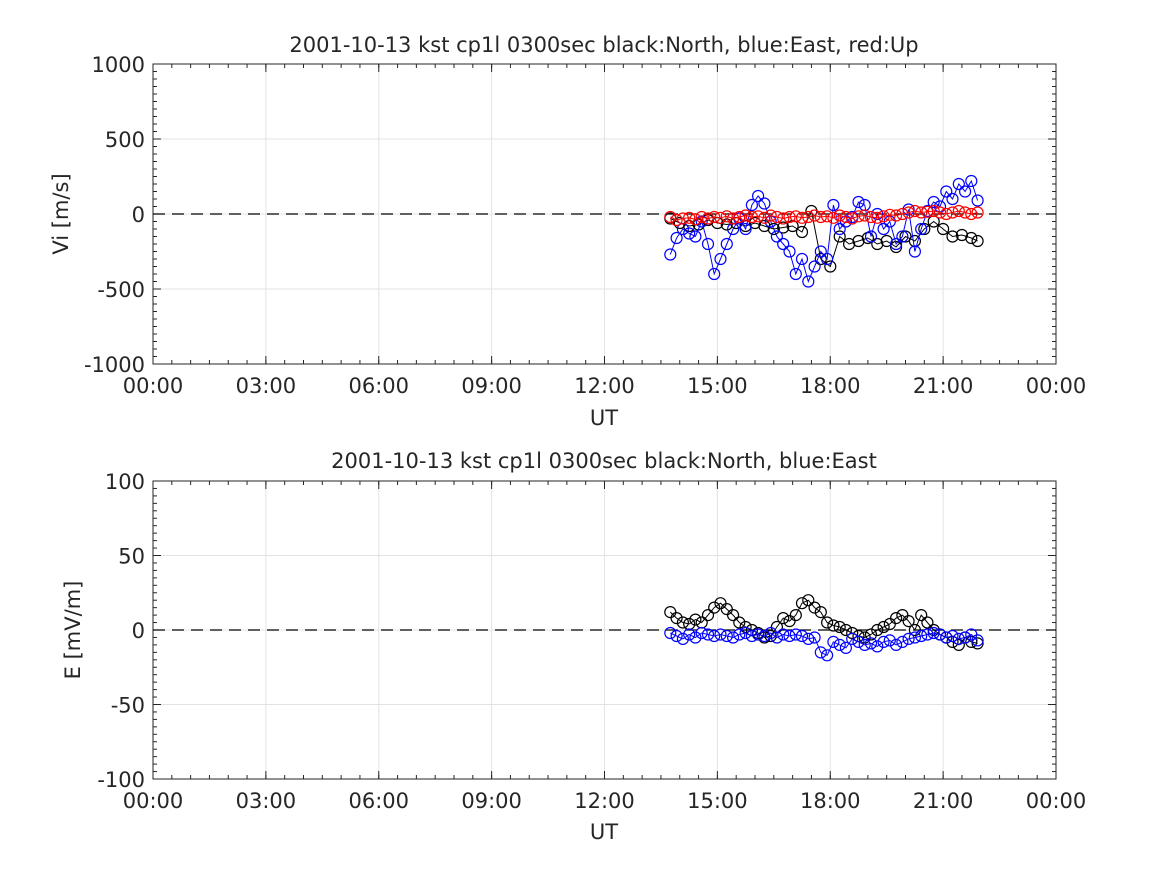 The image size is (1167, 875). I want to click on x-axis-label: UT, so click(604, 418).